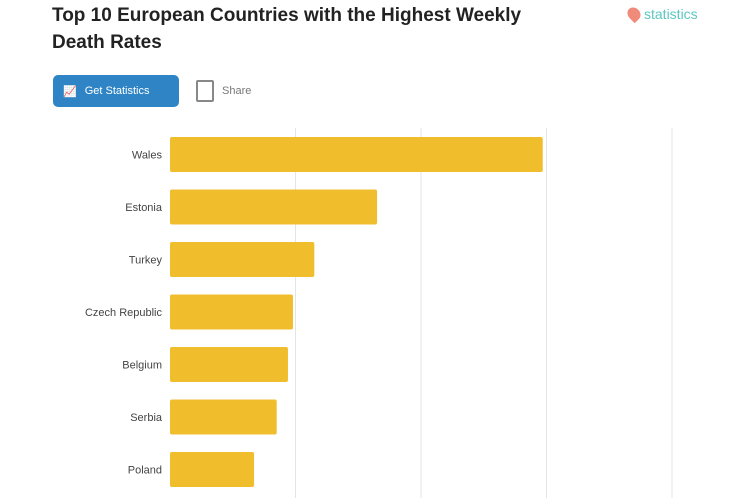 This screenshot has width=753, height=498. I want to click on button-label: Share, so click(237, 91).